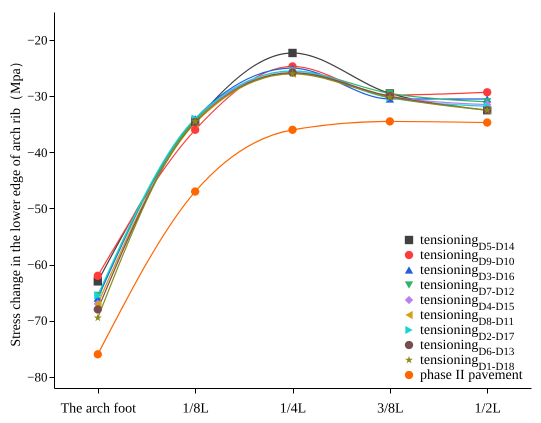 Image resolution: width=541 pixels, height=423 pixels. Describe the element at coordinates (37, 96) in the screenshot. I see `y-tick-label: −30` at that location.